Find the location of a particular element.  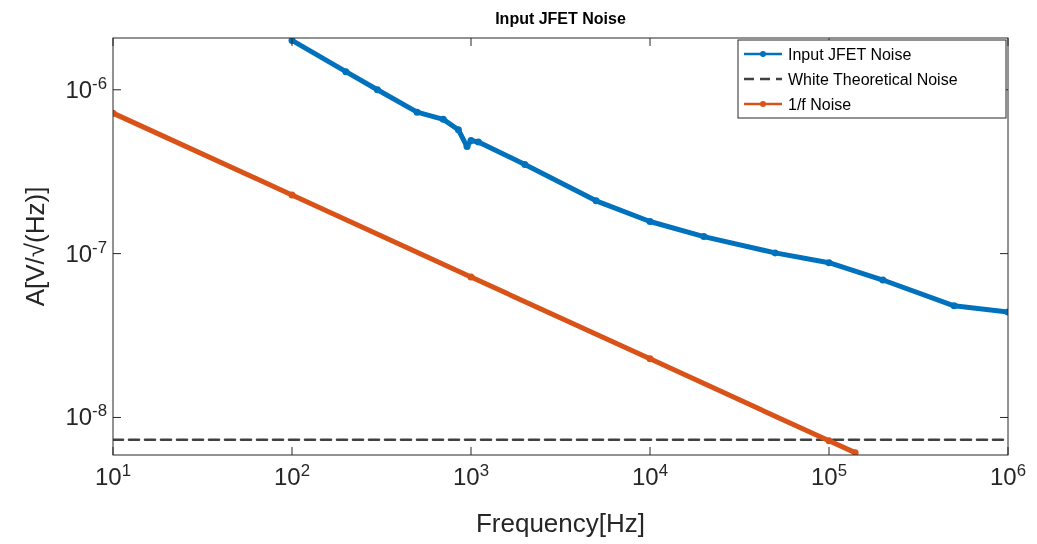

x-tick-label: 10$^{3}$ is located at coordinates (471, 475).